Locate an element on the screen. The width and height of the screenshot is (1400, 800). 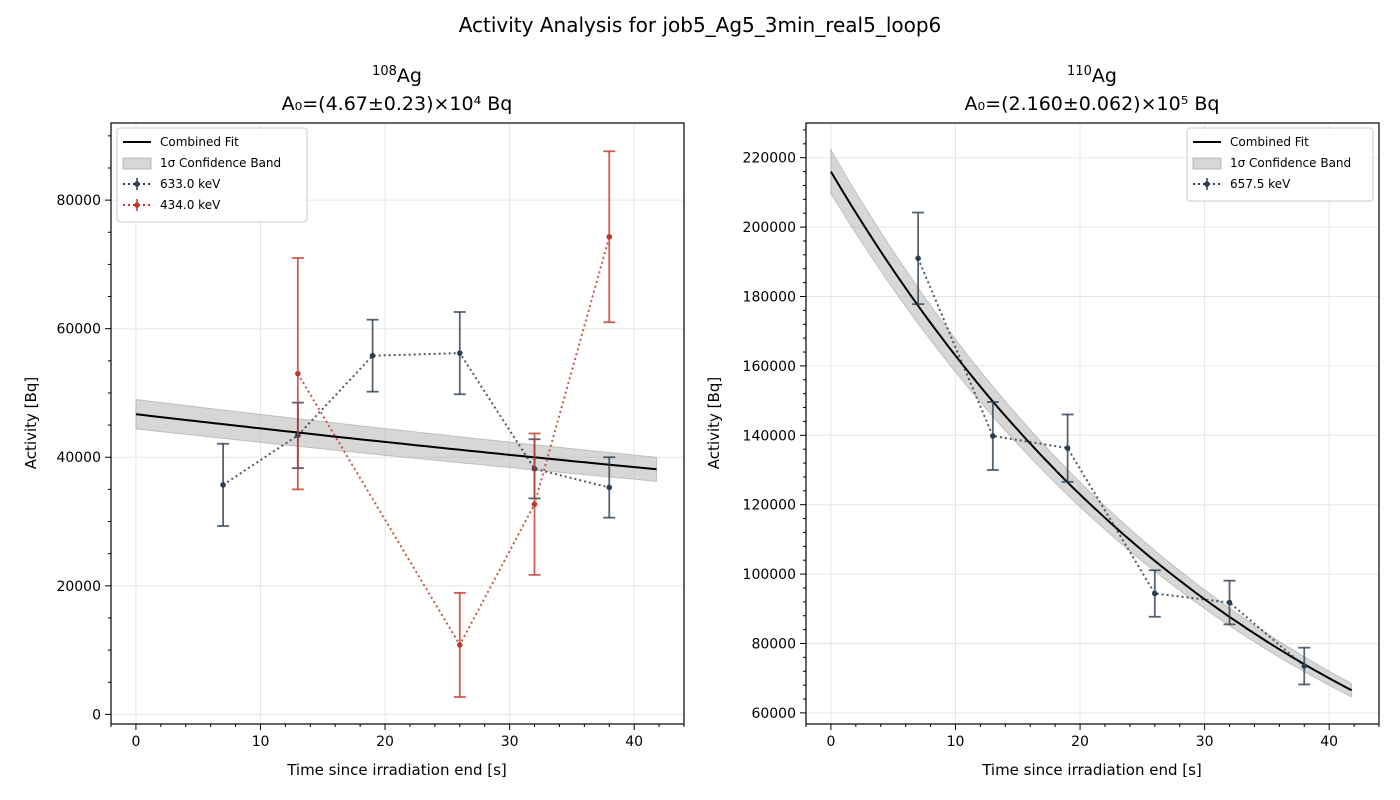
fit-curve is located at coordinates (396, 442).